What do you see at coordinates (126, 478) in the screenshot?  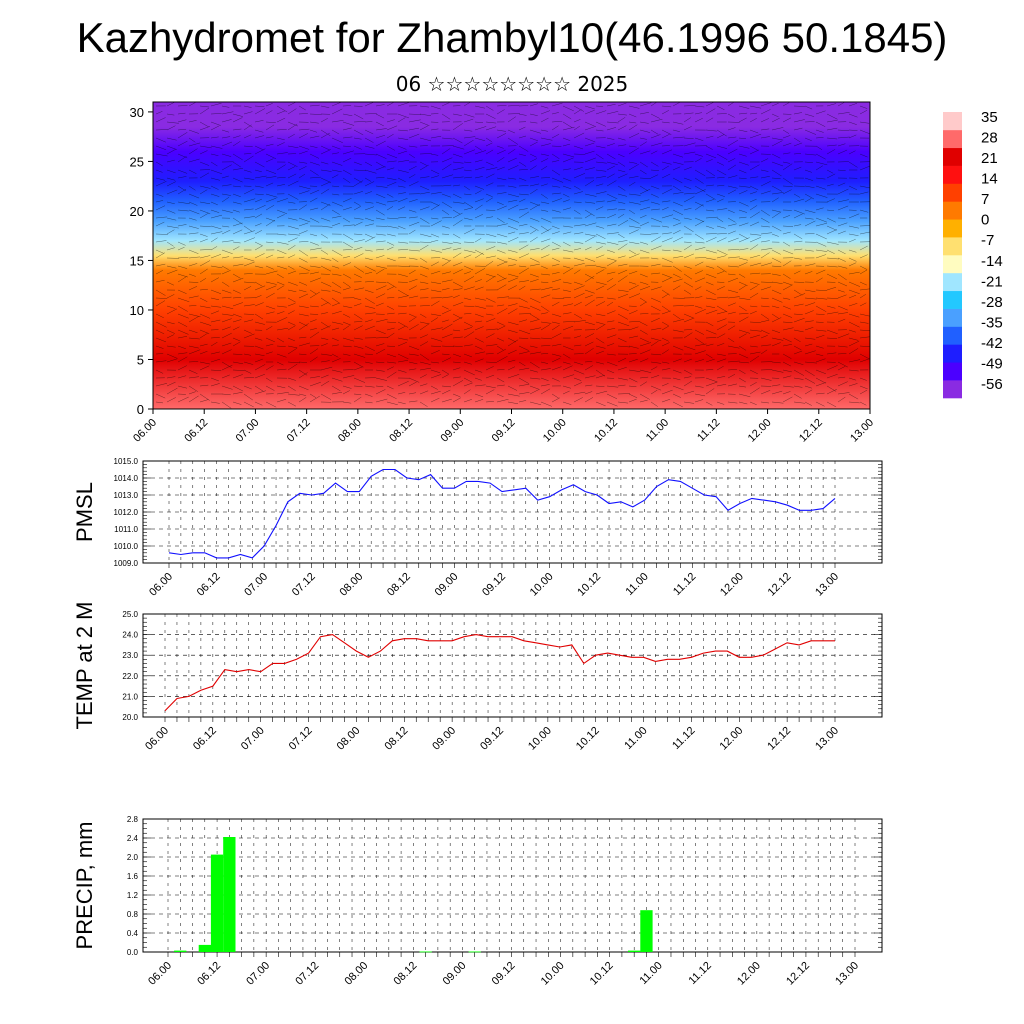 I see `y-tick-label: 1014.0` at bounding box center [126, 478].